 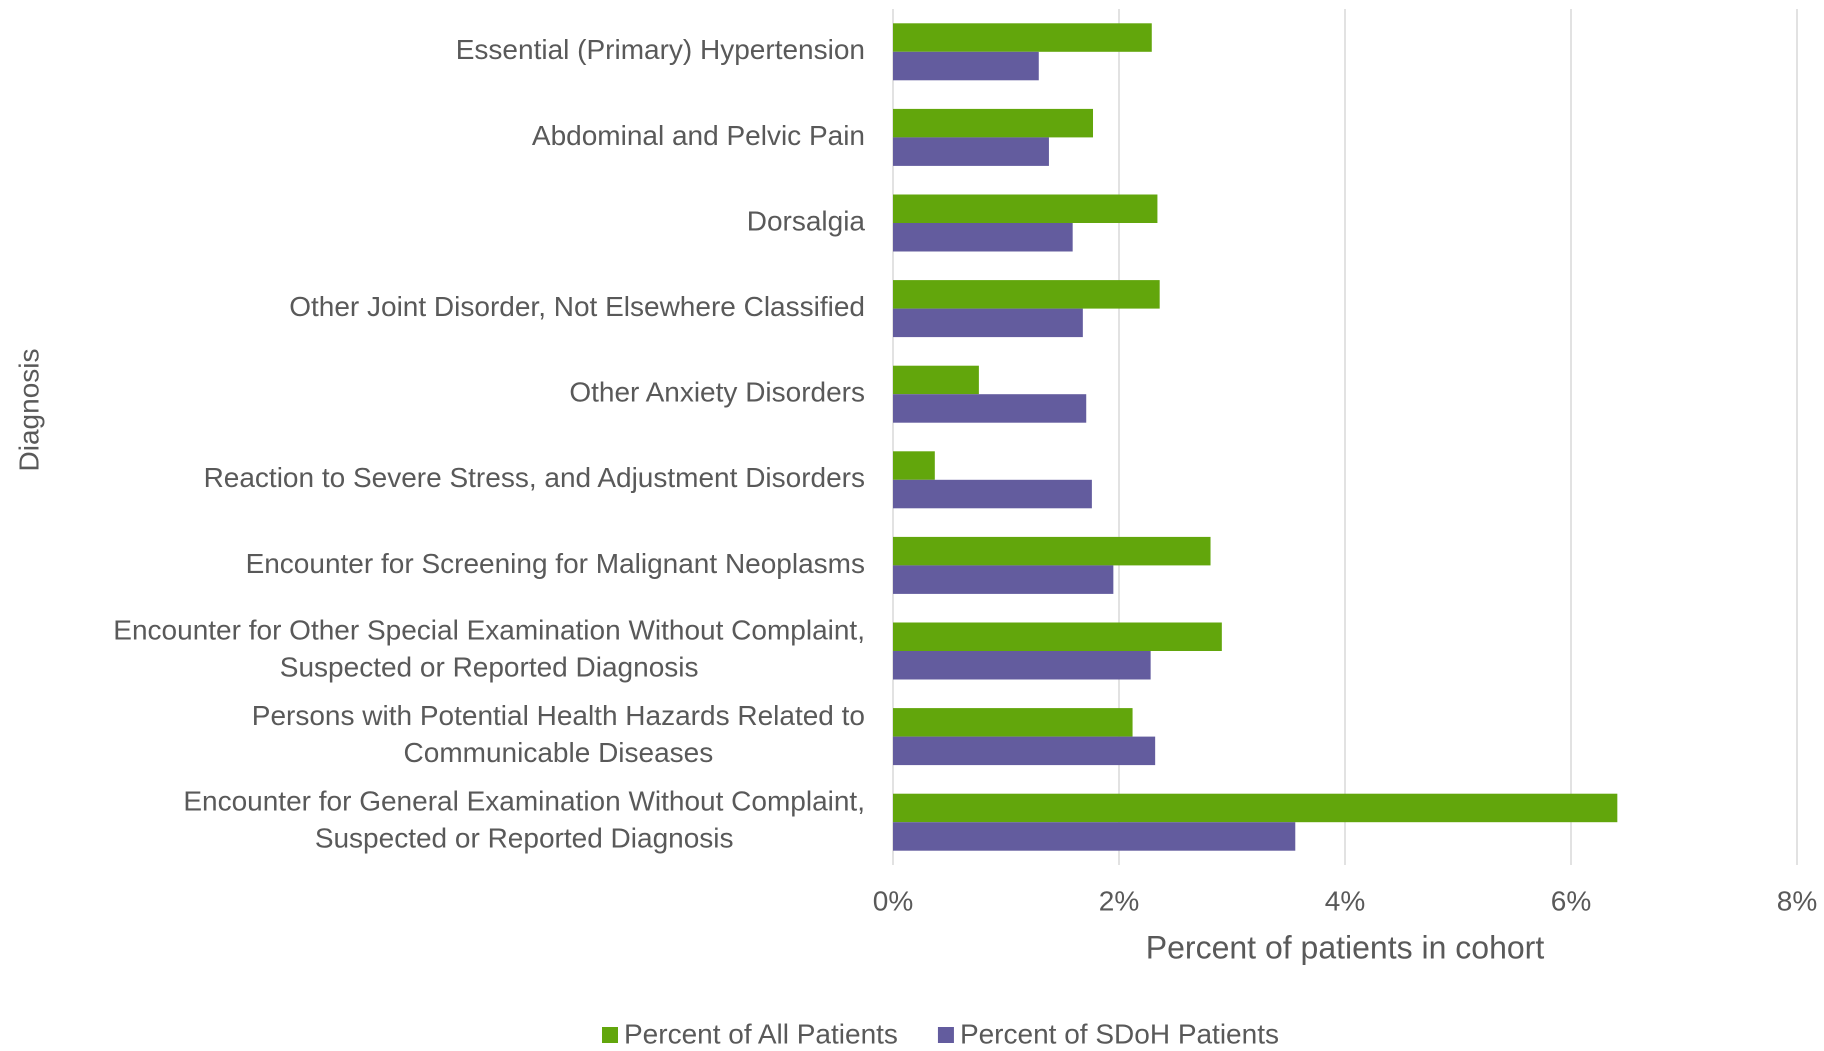 What do you see at coordinates (698, 135) in the screenshot?
I see `y-tick-label: Abdominal and Pelvic Pain` at bounding box center [698, 135].